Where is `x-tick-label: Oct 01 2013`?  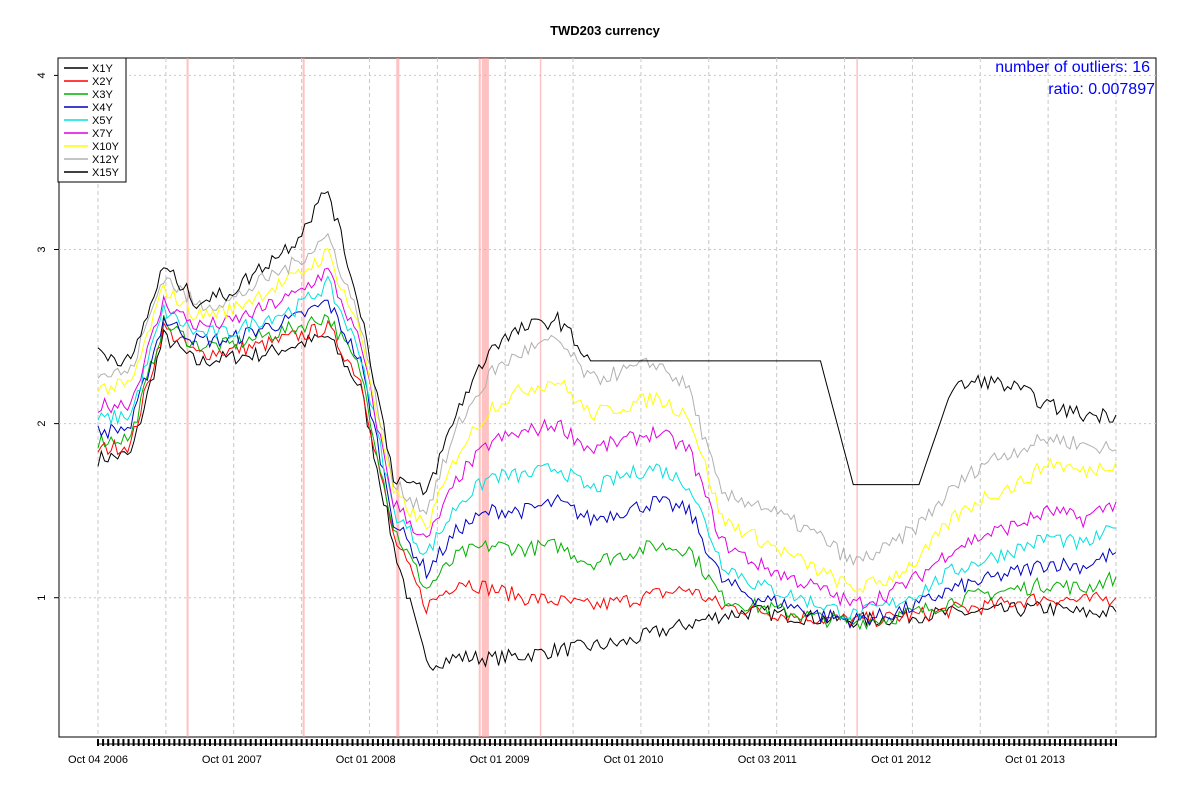
x-tick-label: Oct 01 2013 is located at coordinates (1035, 760).